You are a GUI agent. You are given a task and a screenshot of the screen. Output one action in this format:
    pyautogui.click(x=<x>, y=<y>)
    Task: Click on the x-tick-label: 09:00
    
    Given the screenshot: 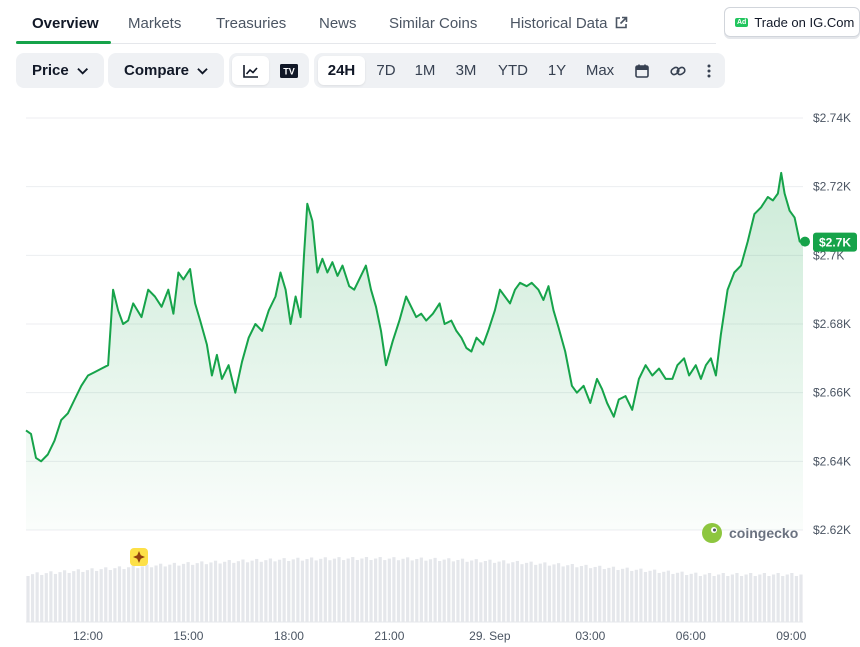 What is the action you would take?
    pyautogui.click(x=791, y=636)
    